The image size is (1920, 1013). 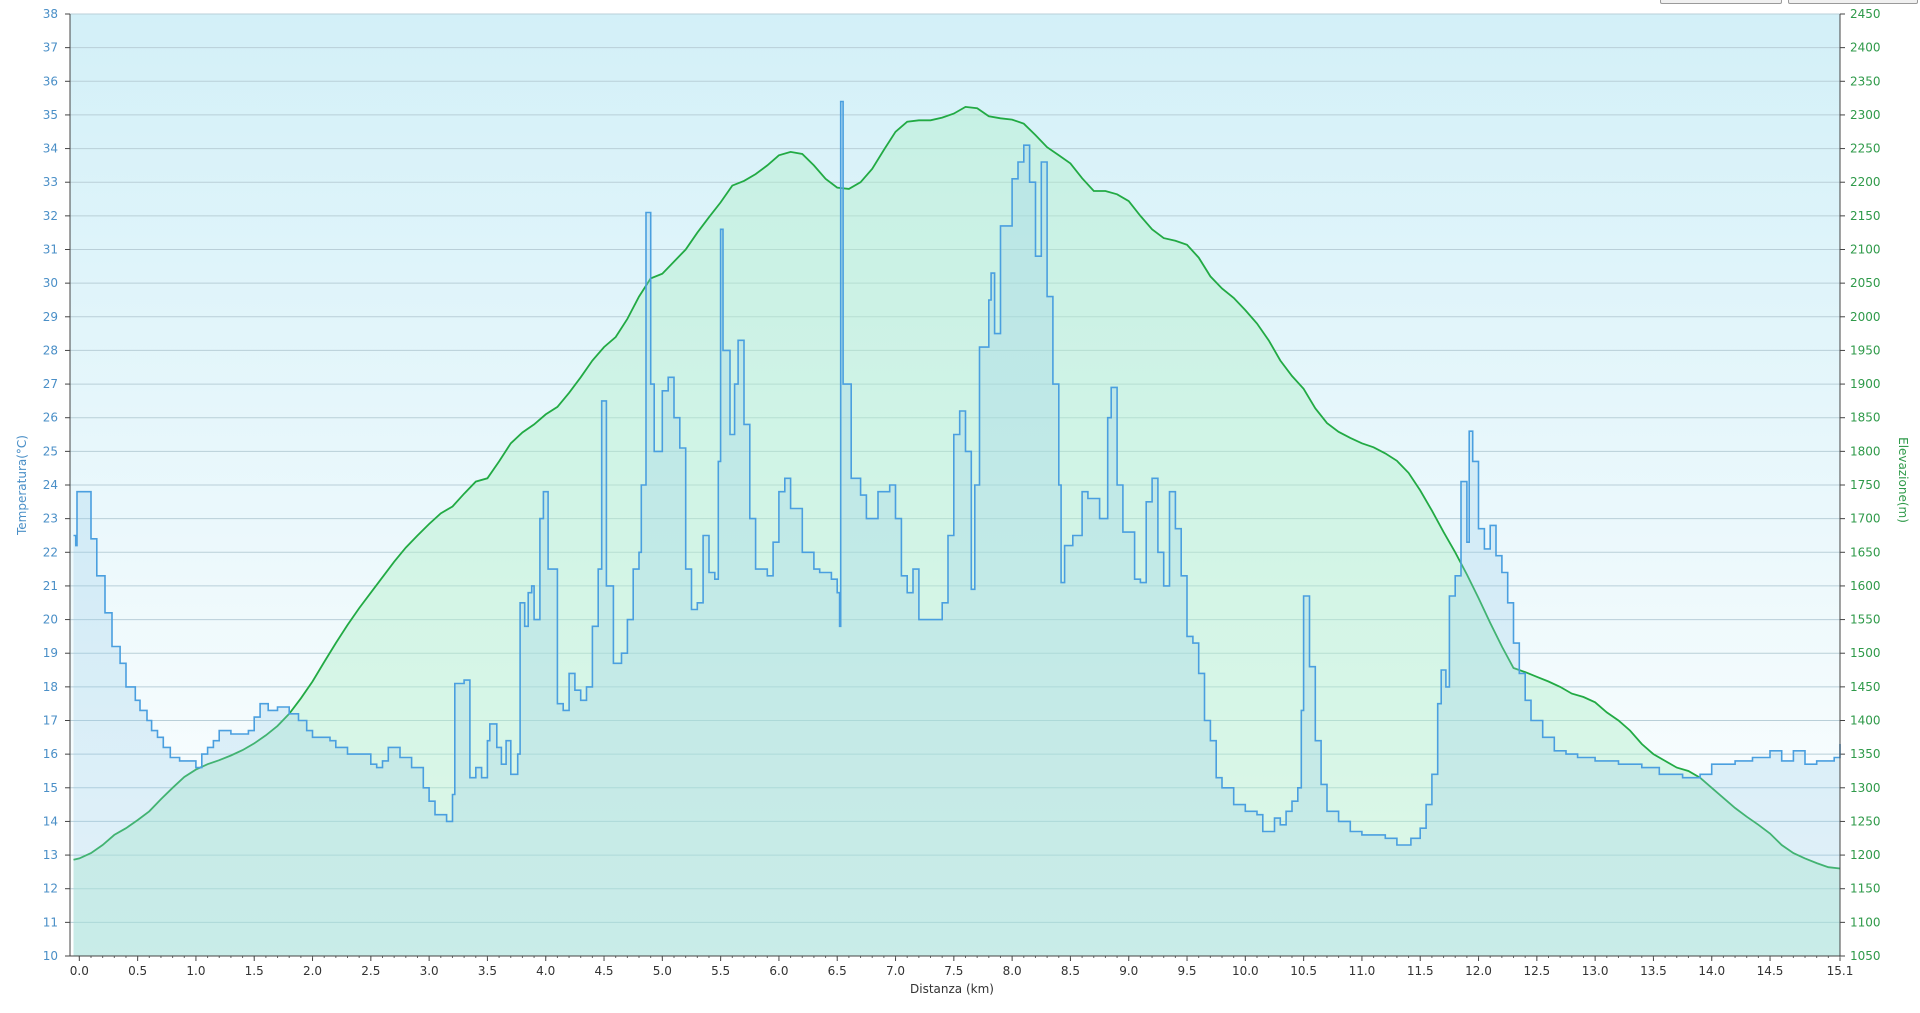 I want to click on y-left-tick-label: 22, so click(x=50, y=552).